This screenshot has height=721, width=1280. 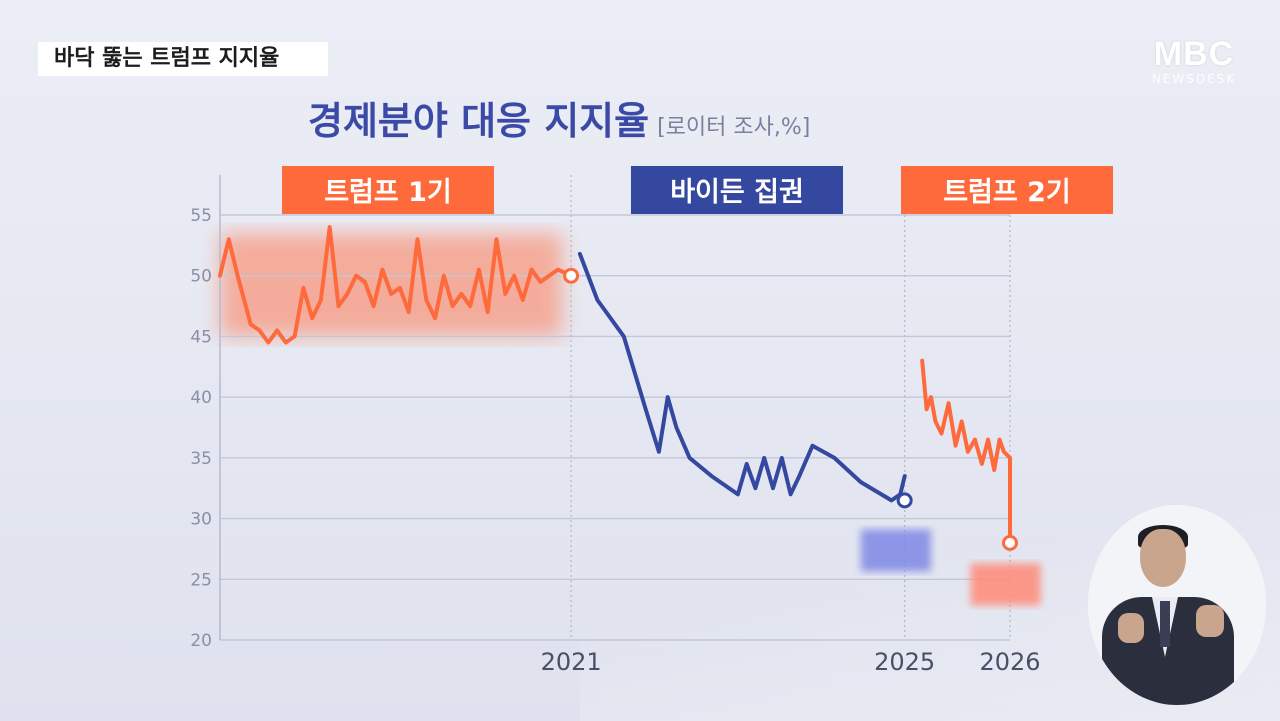 I want to click on period-label: 바이든 집권, so click(x=737, y=192).